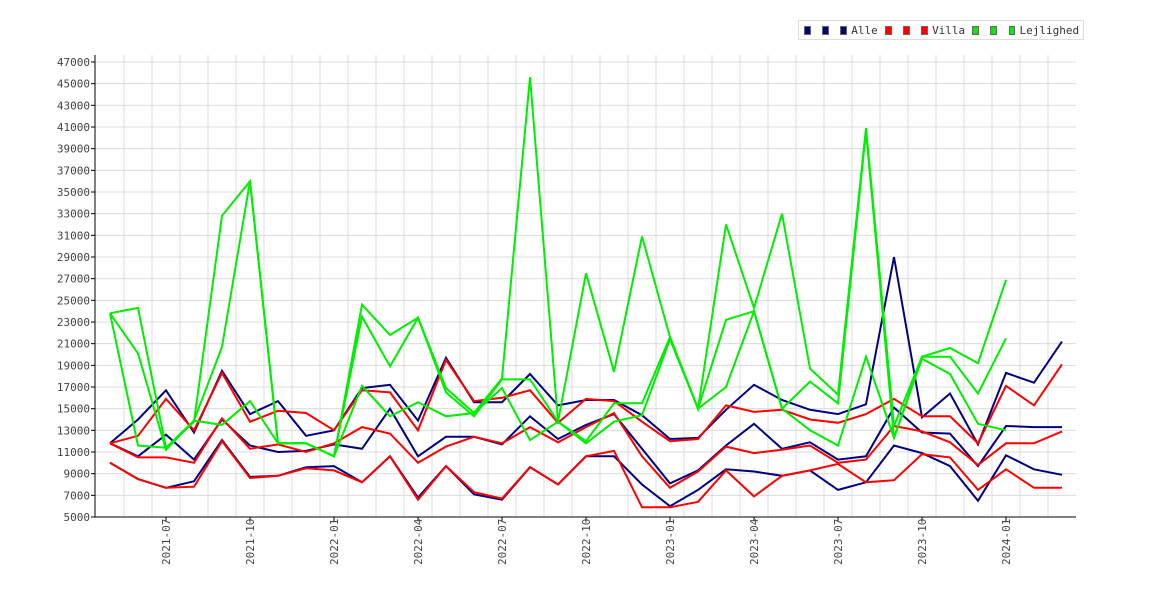 Image resolution: width=1170 pixels, height=600 pixels. I want to click on y-tick-label: 9000, so click(77, 474).